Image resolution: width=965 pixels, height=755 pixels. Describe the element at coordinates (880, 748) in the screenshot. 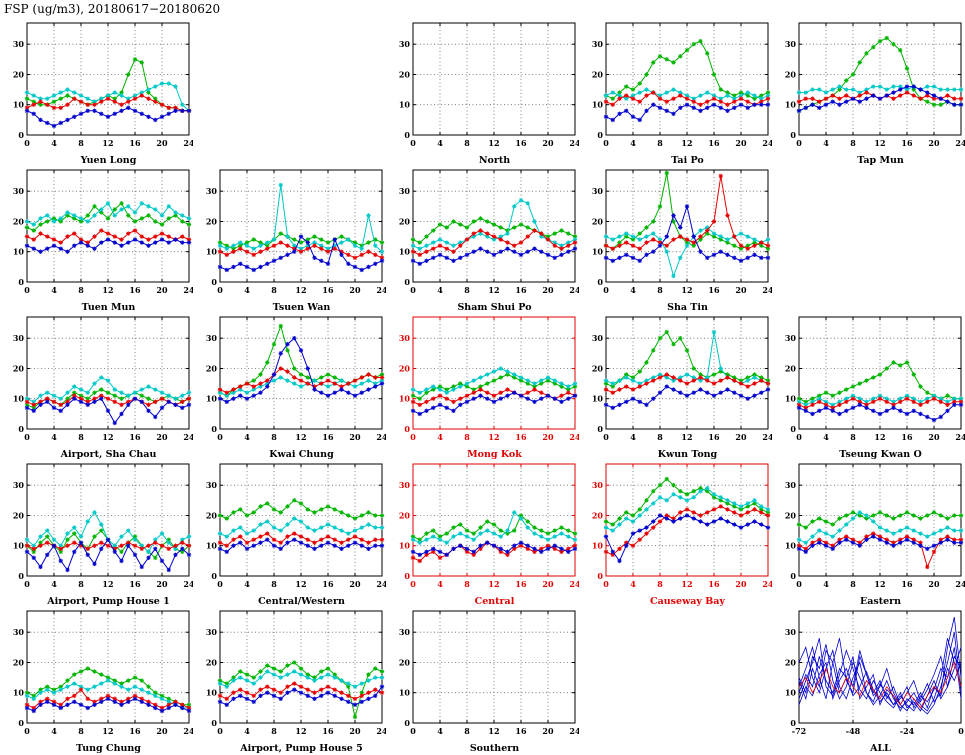

I see `chart-title: ALL` at that location.